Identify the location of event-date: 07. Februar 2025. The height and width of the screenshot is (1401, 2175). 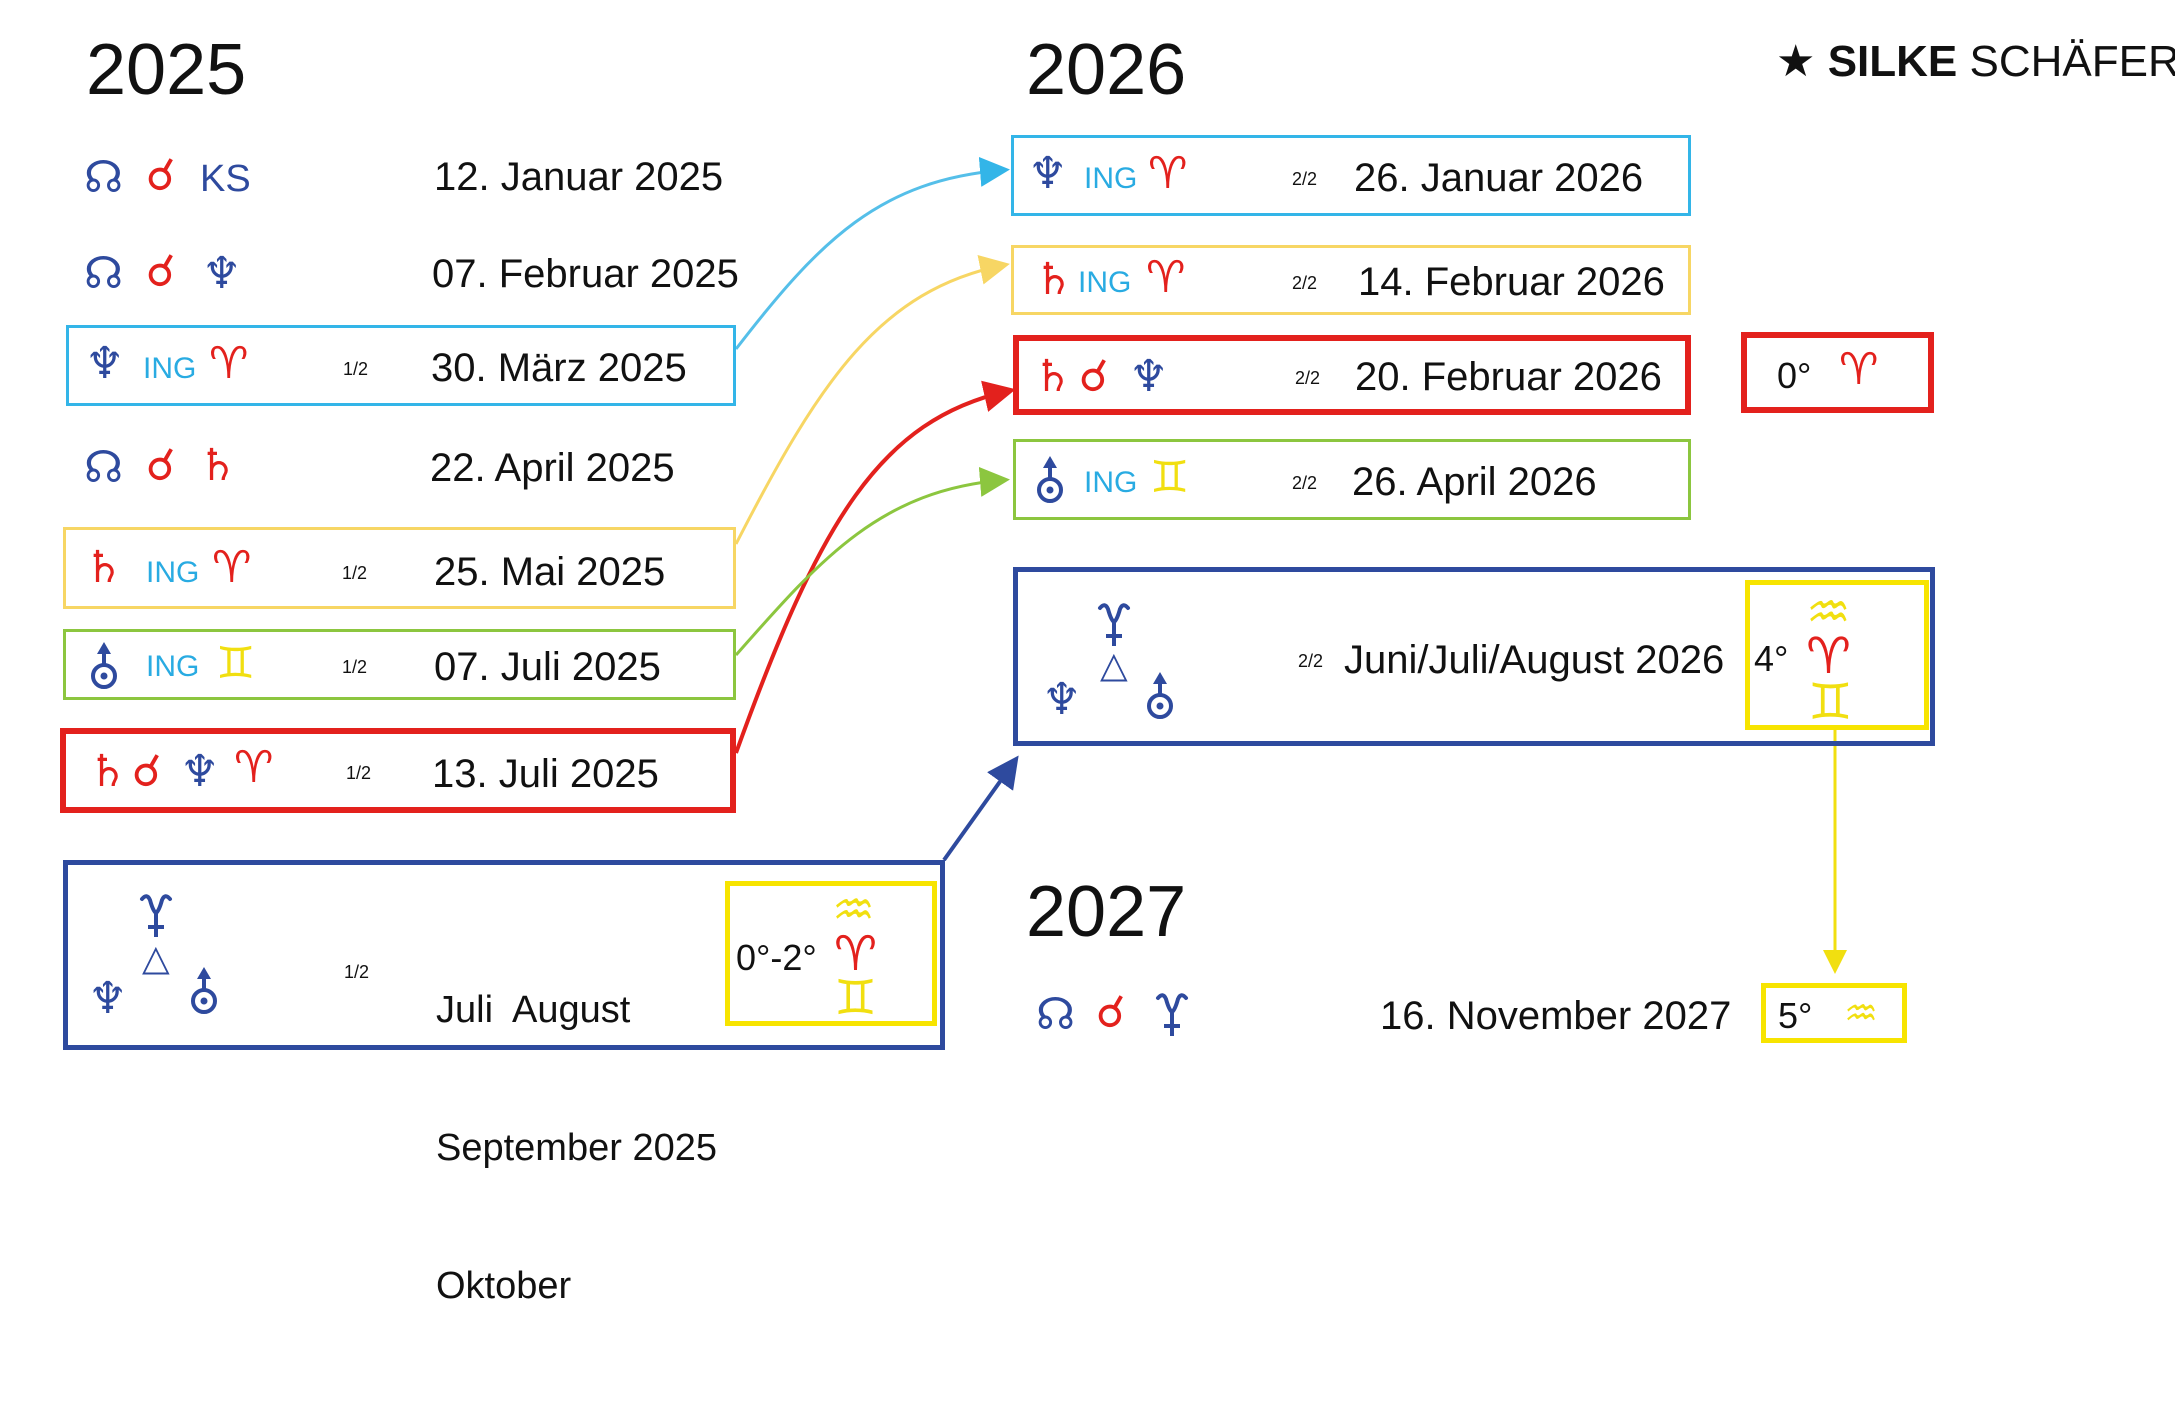
(585, 274).